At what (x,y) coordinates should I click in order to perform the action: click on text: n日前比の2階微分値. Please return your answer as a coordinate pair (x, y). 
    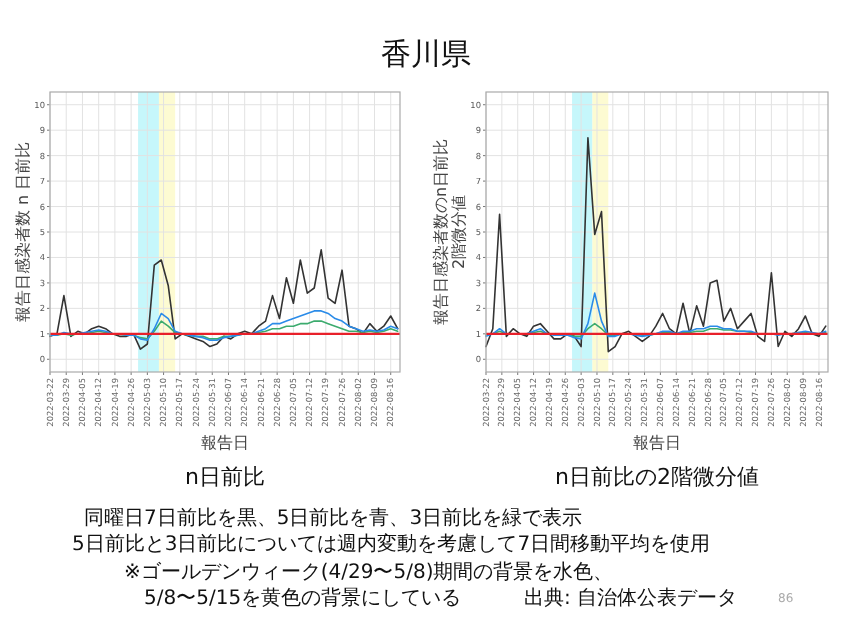
    Looking at the image, I should click on (657, 477).